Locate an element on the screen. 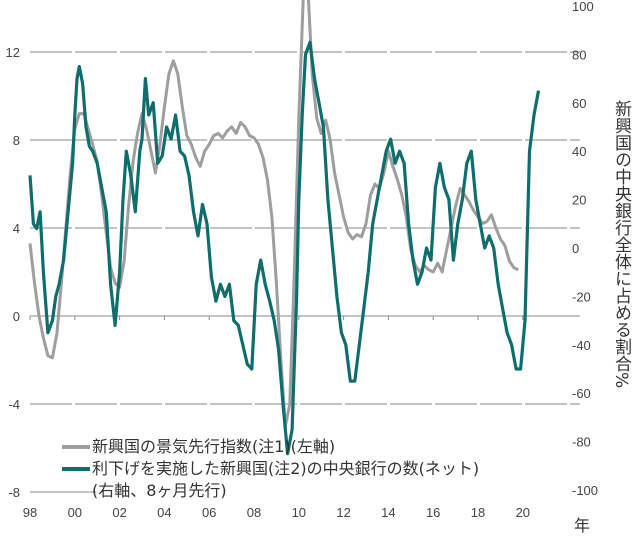 The image size is (640, 536). x-tick-label: 12 is located at coordinates (343, 512).